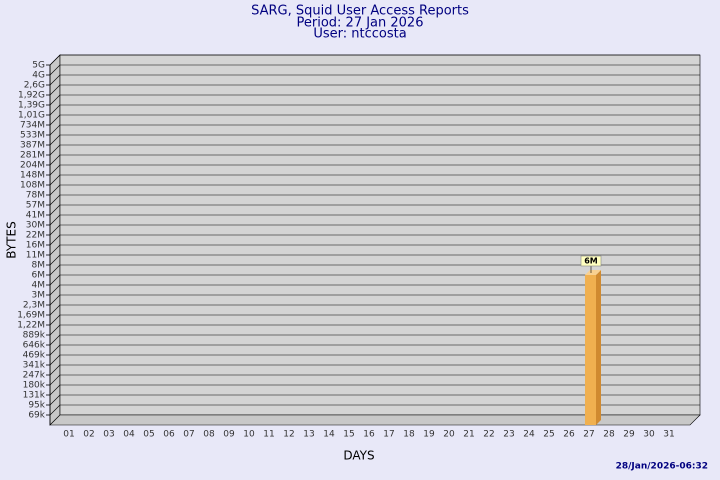 This screenshot has height=480, width=720. Describe the element at coordinates (36, 416) in the screenshot. I see `y-tick-label: 69k` at that location.